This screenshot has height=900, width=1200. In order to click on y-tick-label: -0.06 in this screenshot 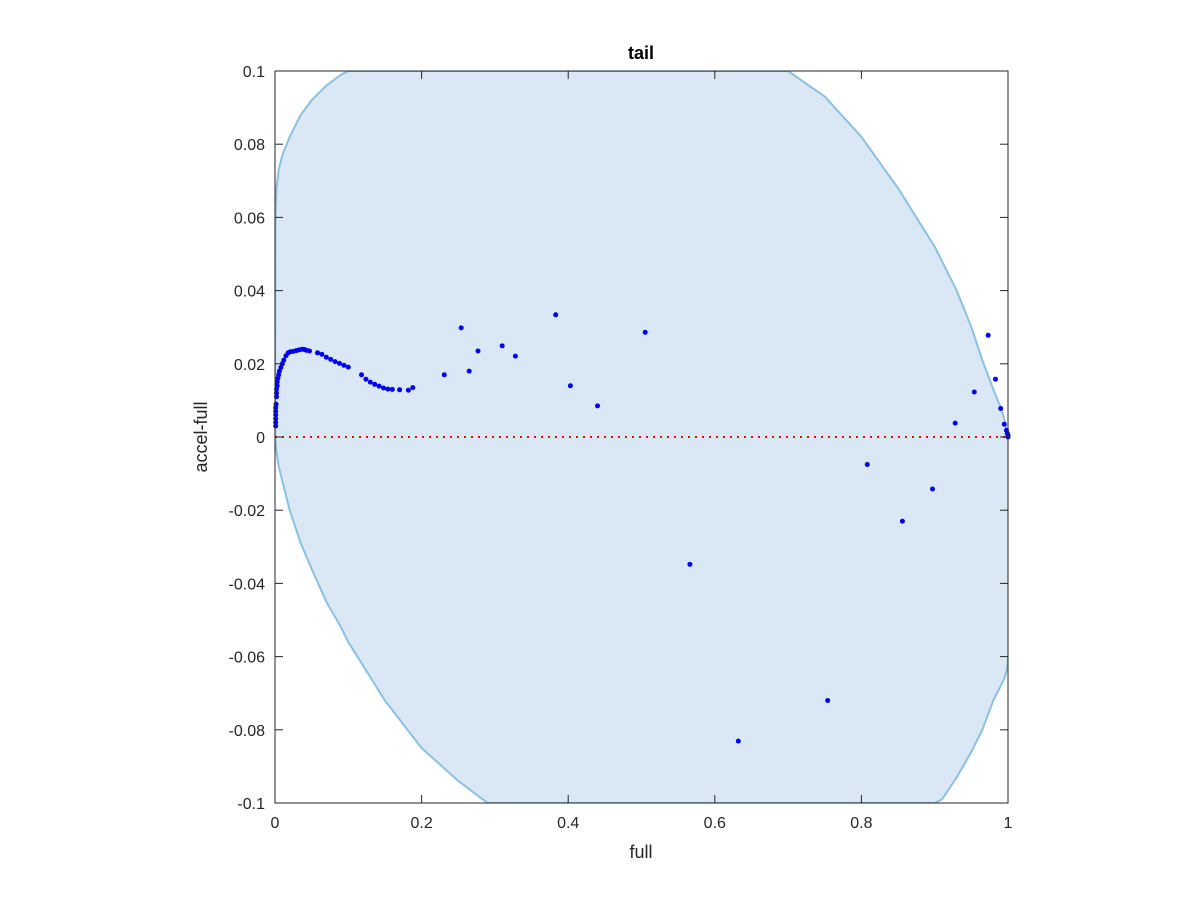, I will do `click(247, 658)`.